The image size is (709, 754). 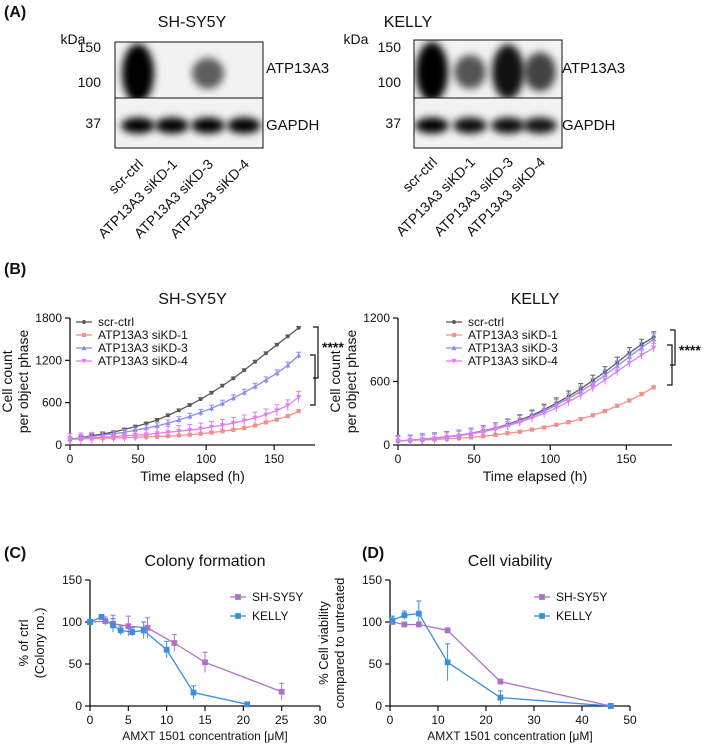 I want to click on chart-title: SH-SY5Y, so click(x=192, y=299).